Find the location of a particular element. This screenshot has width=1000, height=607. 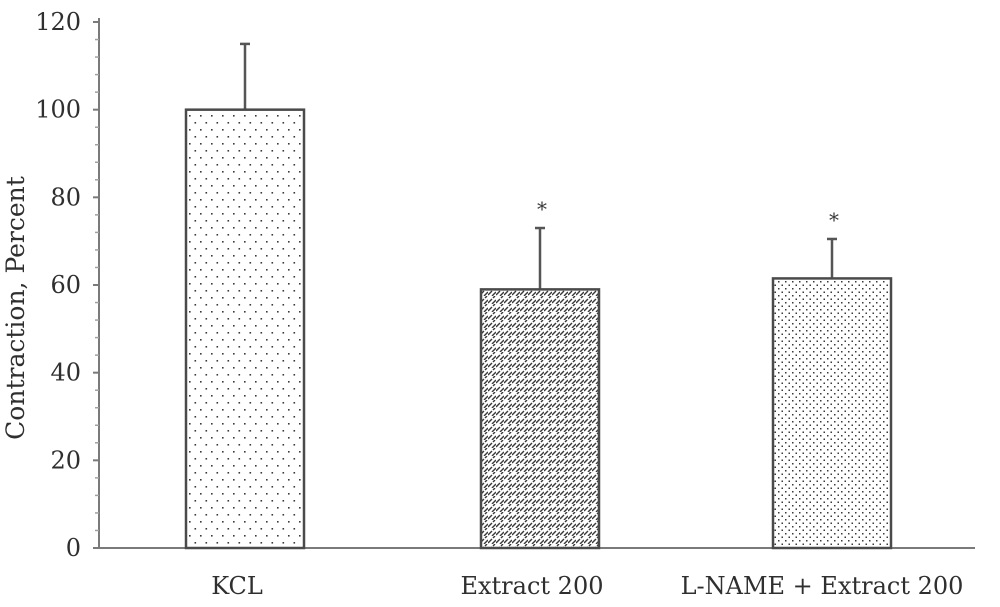

y-axis: 0 20 40 60 80 100 120 is located at coordinates (67, 285).